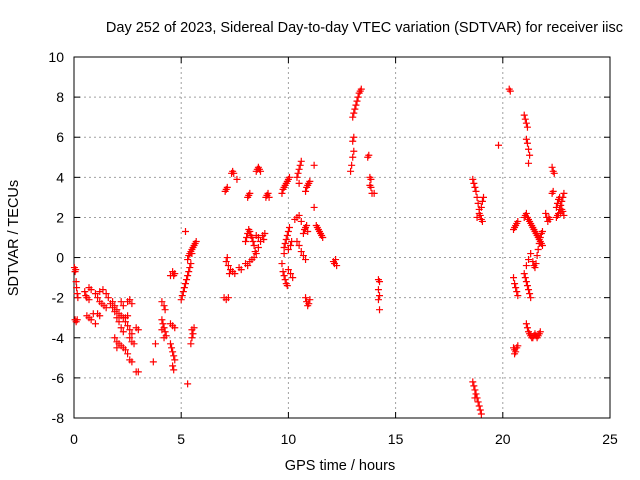 This screenshot has height=480, width=640. Describe the element at coordinates (396, 439) in the screenshot. I see `x-tick-label: 15` at that location.